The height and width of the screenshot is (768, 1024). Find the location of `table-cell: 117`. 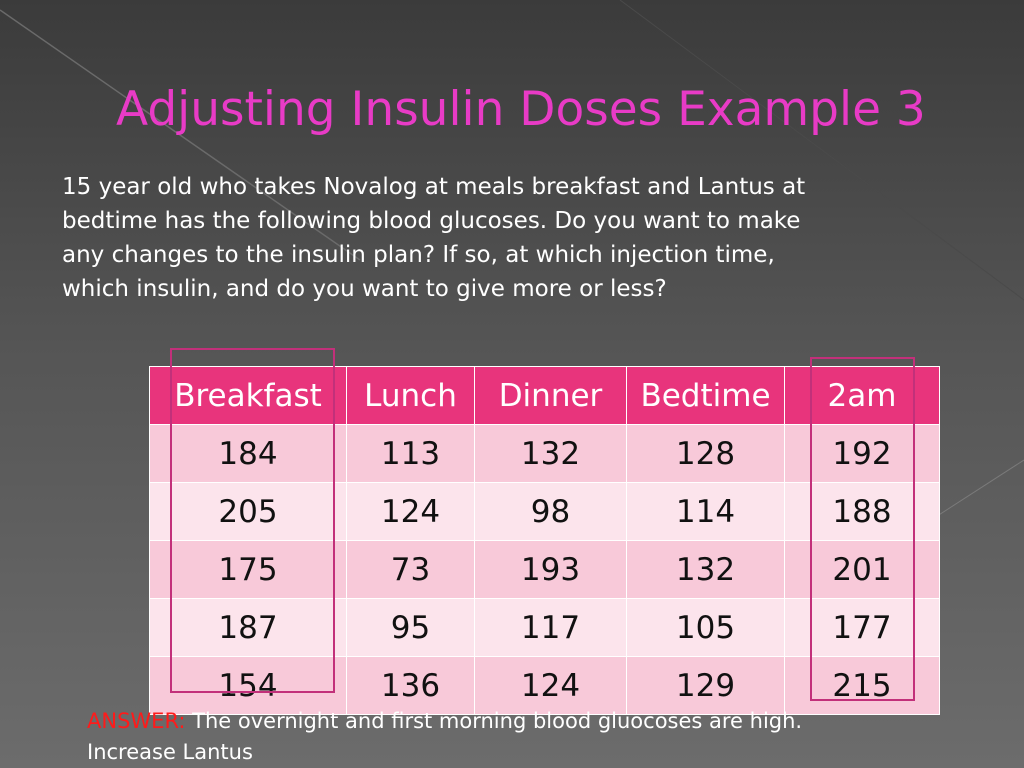

table-cell: 117 is located at coordinates (550, 627).